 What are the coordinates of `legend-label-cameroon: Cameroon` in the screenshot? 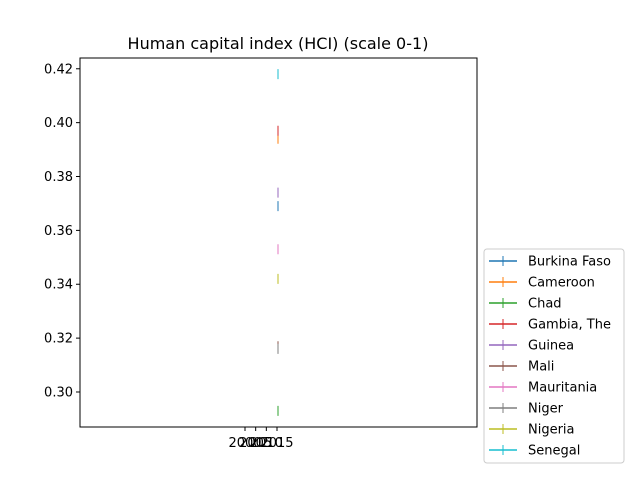 It's located at (561, 283).